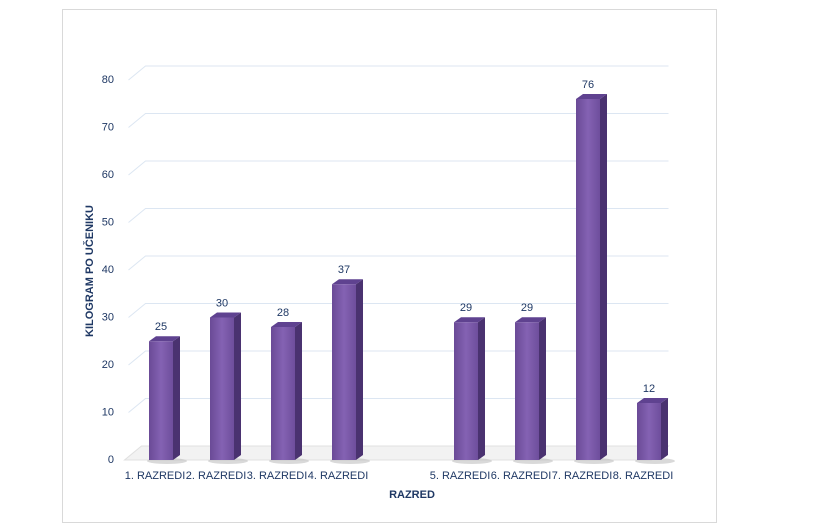  I want to click on y-tick-label: 40, so click(108, 270).